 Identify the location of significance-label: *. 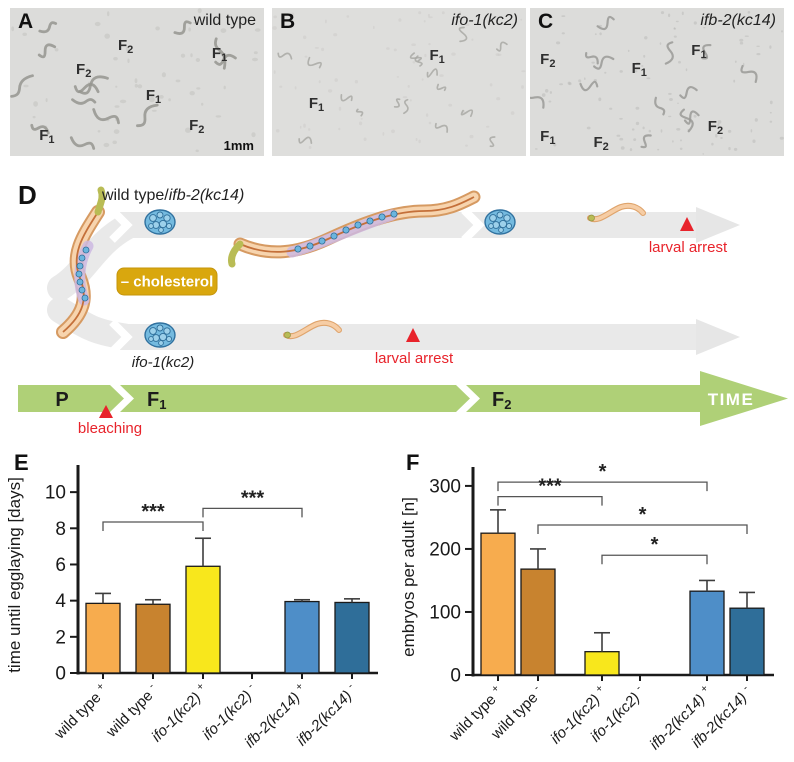
(643, 515).